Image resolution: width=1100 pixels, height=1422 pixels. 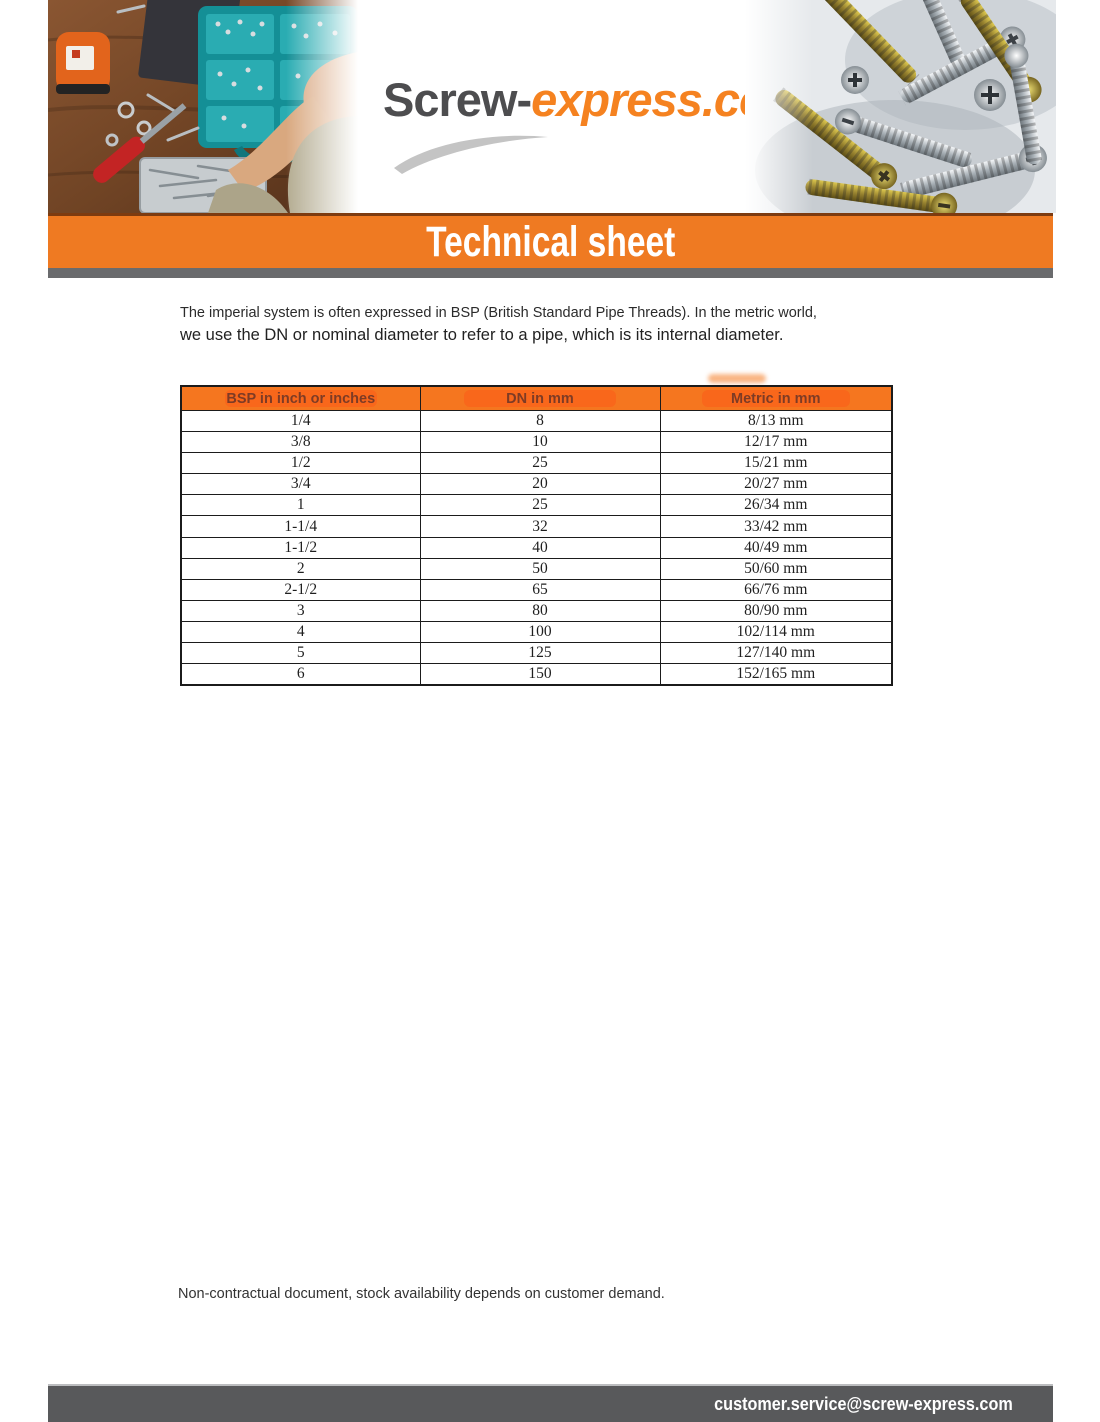 I want to click on table-cell: 10, so click(x=540, y=442).